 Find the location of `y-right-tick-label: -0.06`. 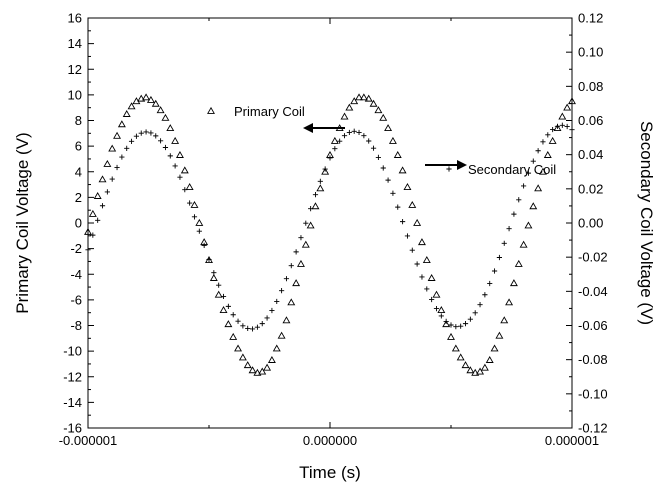

y-right-tick-label: -0.06 is located at coordinates (593, 325).